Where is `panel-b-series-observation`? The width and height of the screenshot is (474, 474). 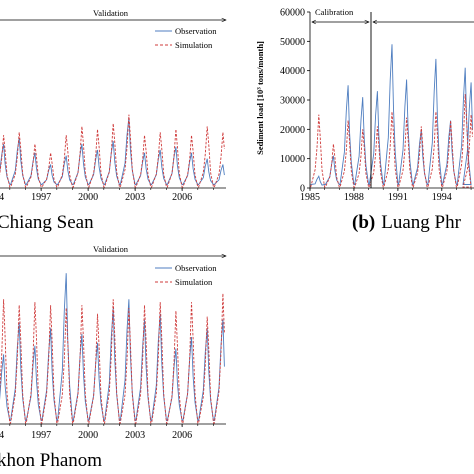 panel-b-series-observation is located at coordinates (391, 115).